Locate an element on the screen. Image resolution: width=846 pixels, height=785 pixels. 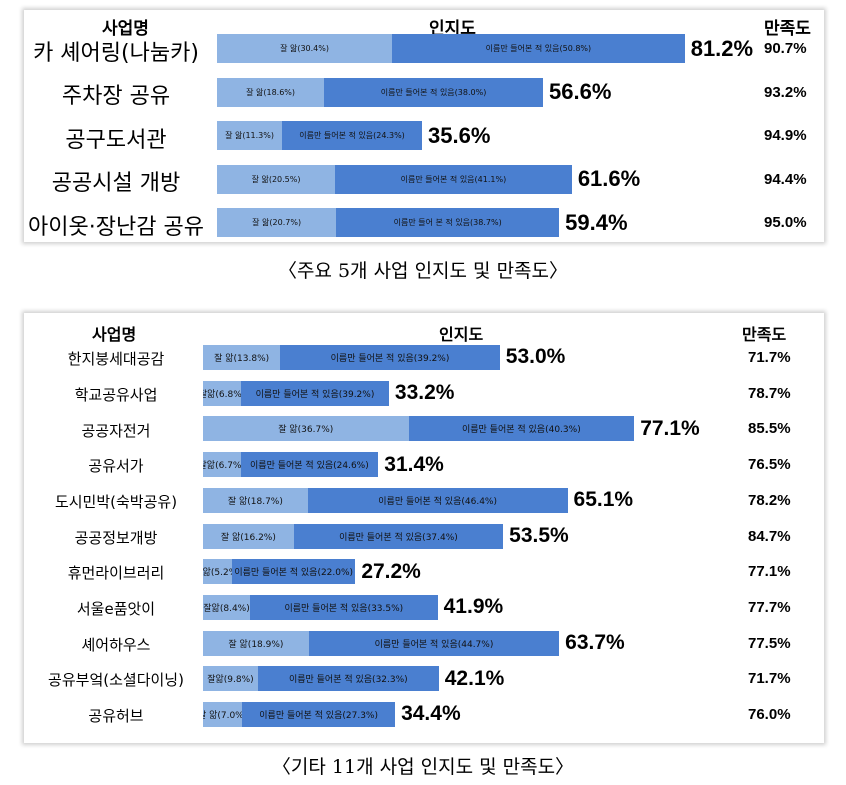
bar-segment-heard-of: 이름만 들어본 적 있음(24.6%) is located at coordinates (309, 465).